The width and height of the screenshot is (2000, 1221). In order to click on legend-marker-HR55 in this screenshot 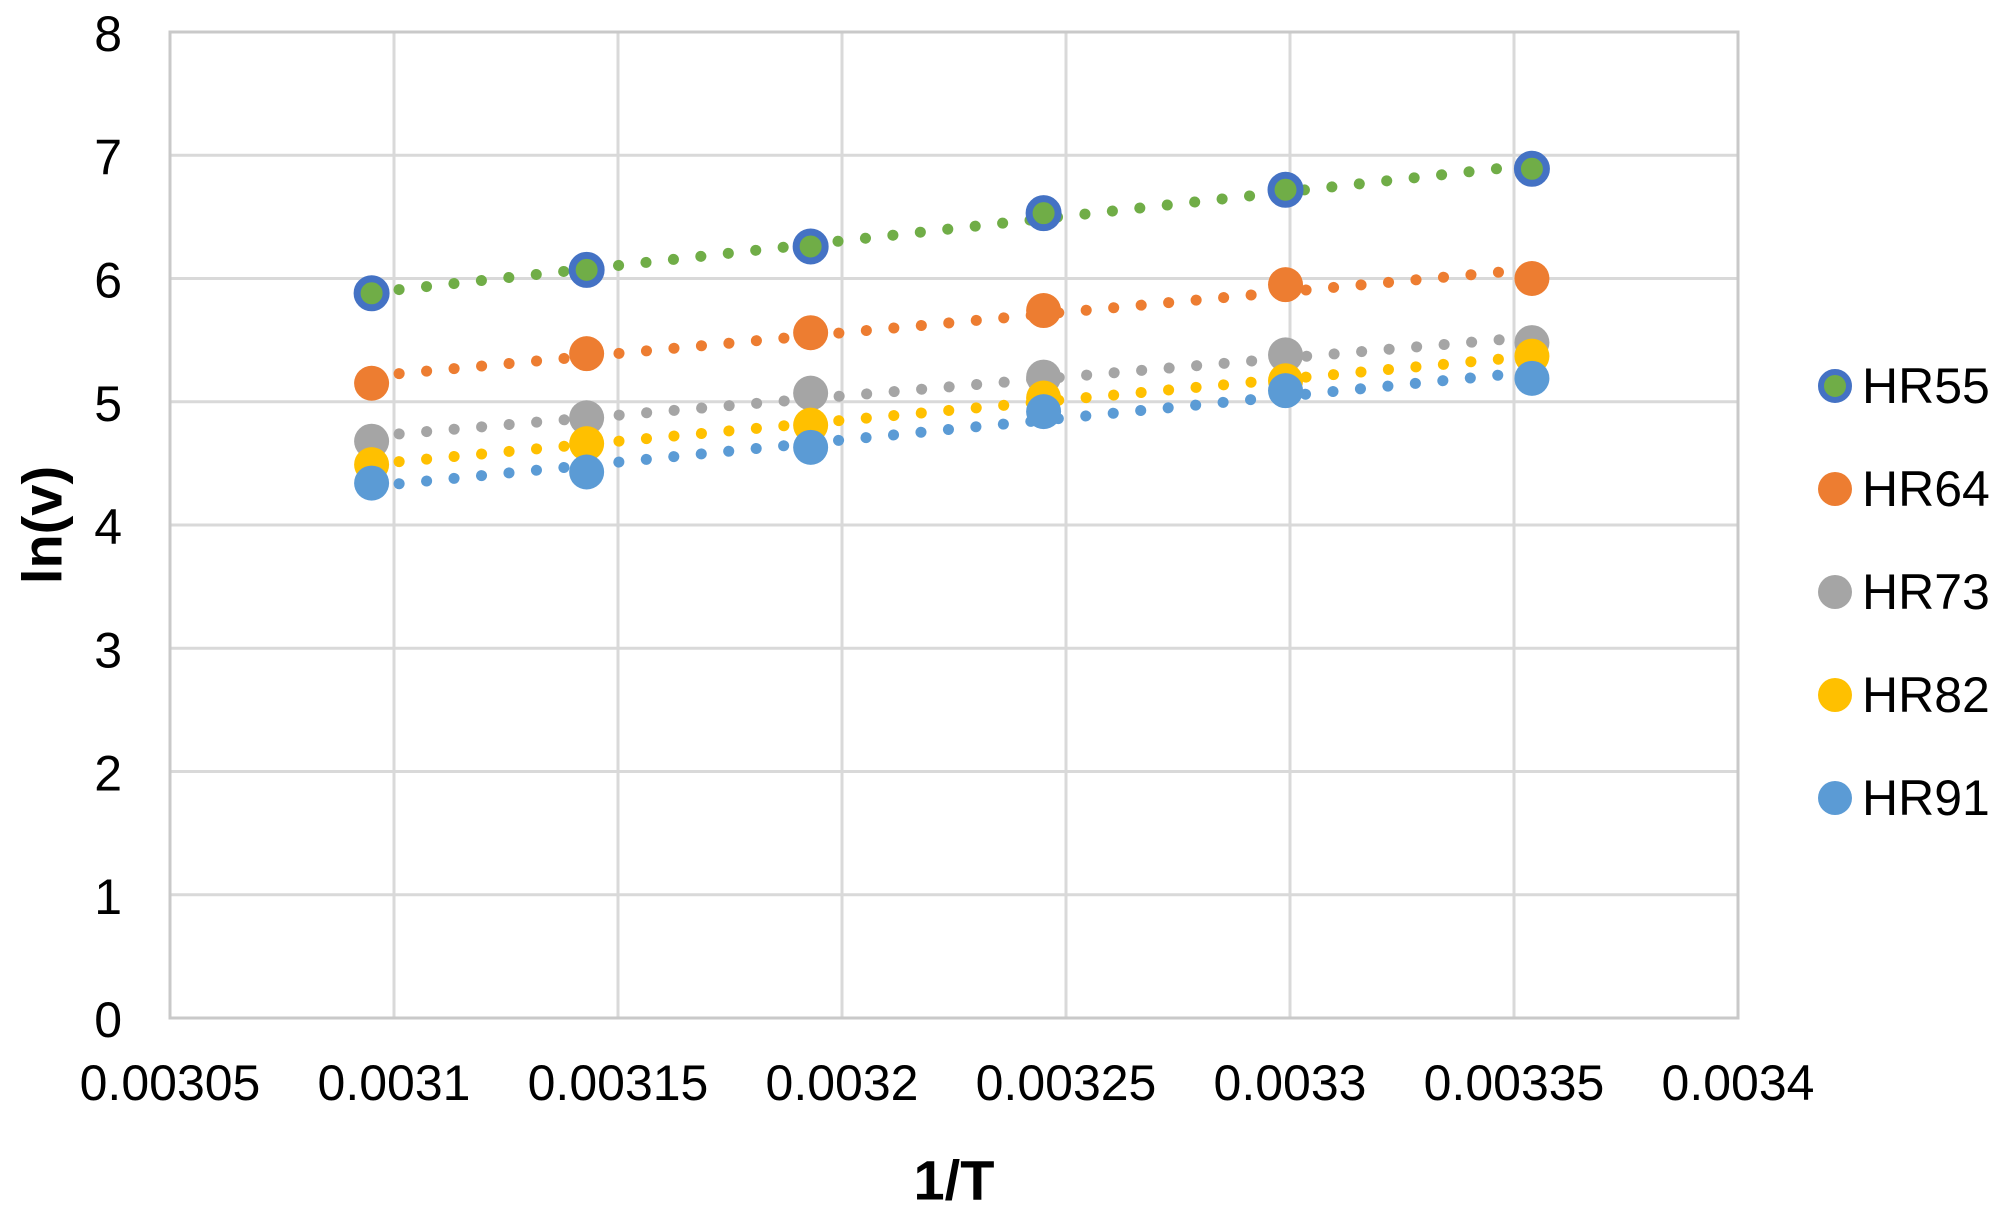, I will do `click(1835, 385)`.